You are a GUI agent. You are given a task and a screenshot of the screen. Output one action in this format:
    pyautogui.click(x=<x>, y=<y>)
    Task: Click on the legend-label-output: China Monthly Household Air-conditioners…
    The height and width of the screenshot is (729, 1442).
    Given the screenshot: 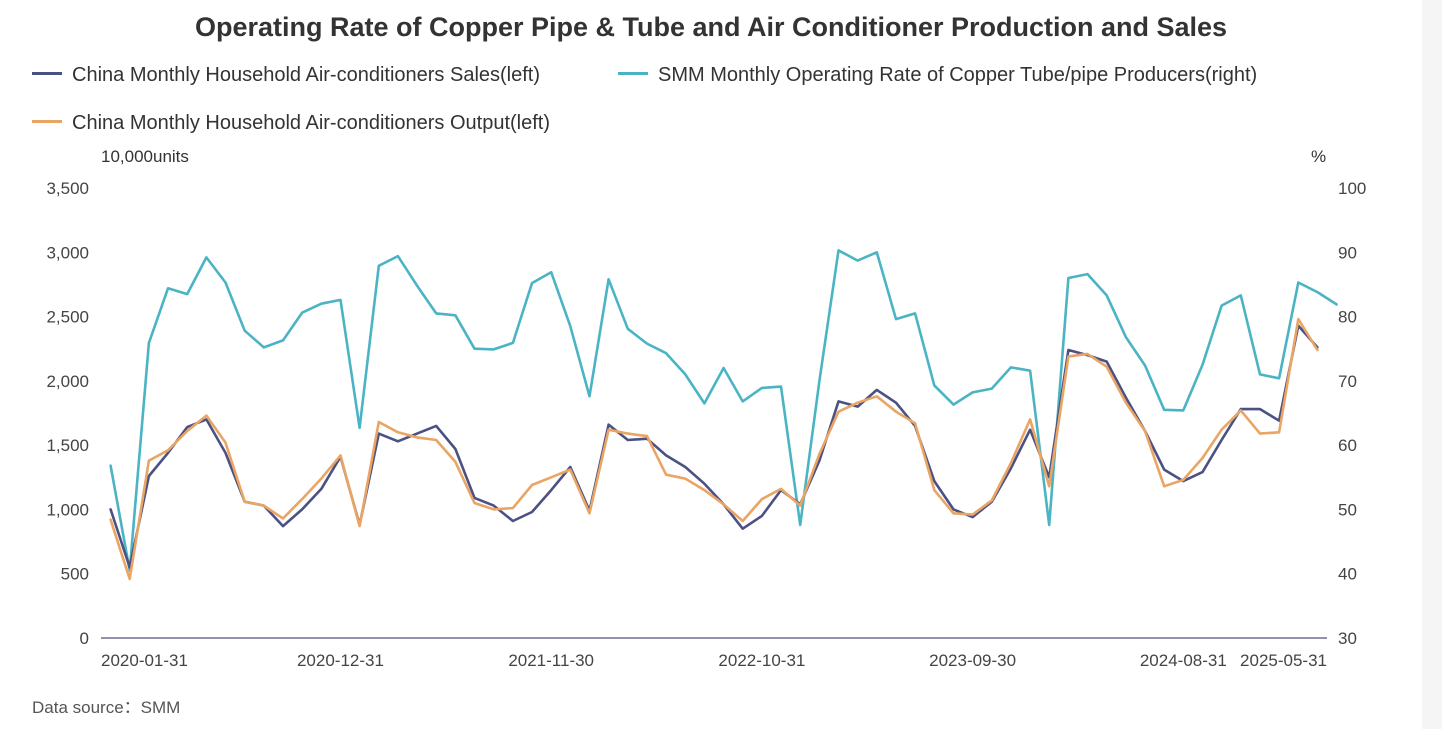 What is the action you would take?
    pyautogui.click(x=311, y=123)
    